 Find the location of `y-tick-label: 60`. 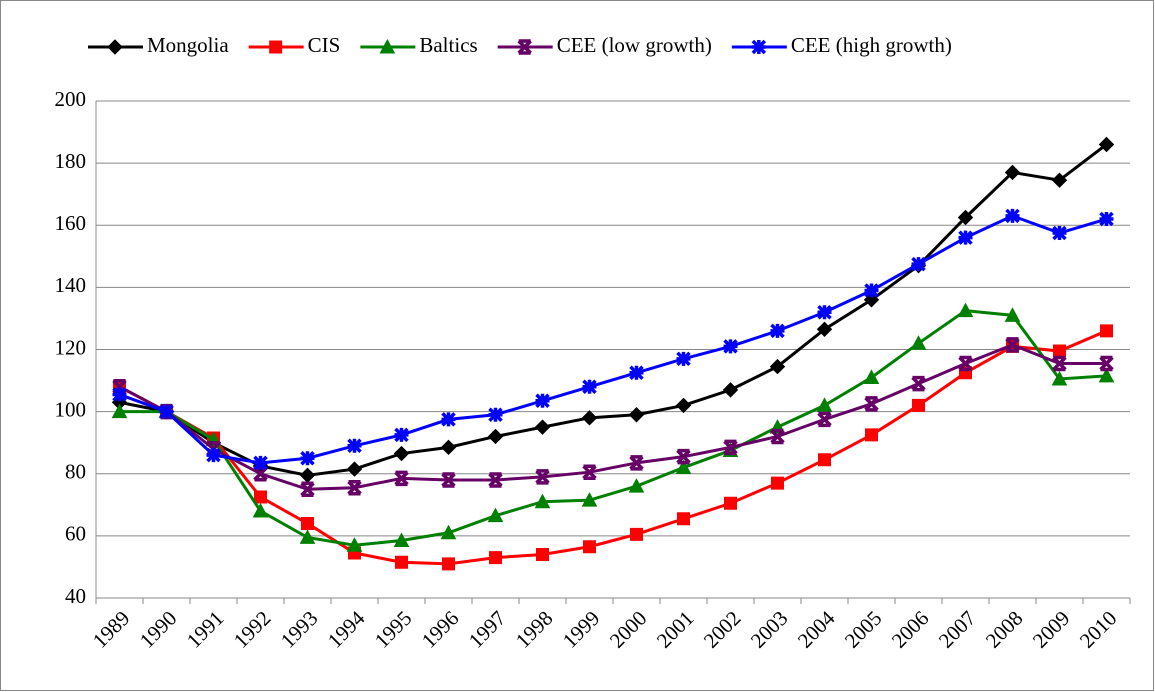

y-tick-label: 60 is located at coordinates (75, 534).